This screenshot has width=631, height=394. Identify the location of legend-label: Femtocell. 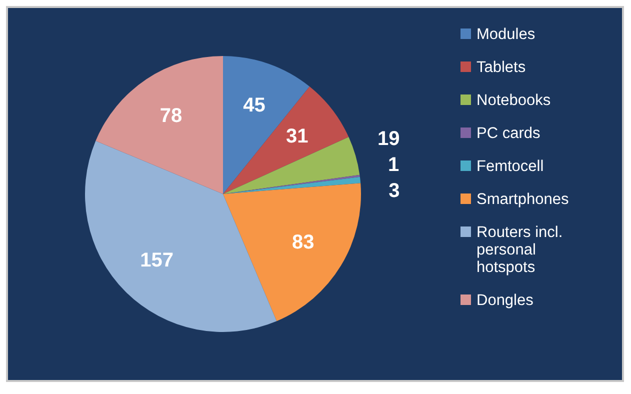
(510, 166).